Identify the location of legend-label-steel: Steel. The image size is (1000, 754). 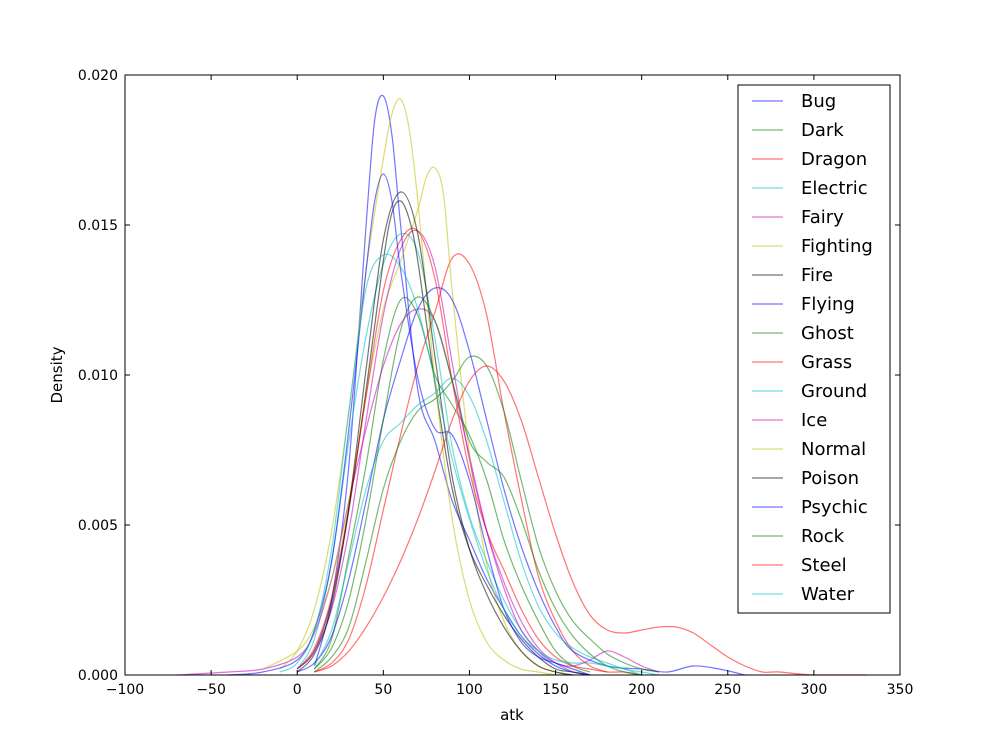
(824, 565).